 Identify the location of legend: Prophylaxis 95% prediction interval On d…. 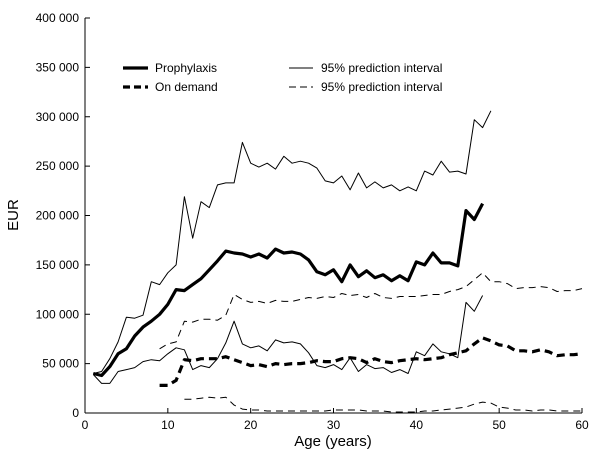
(282, 77).